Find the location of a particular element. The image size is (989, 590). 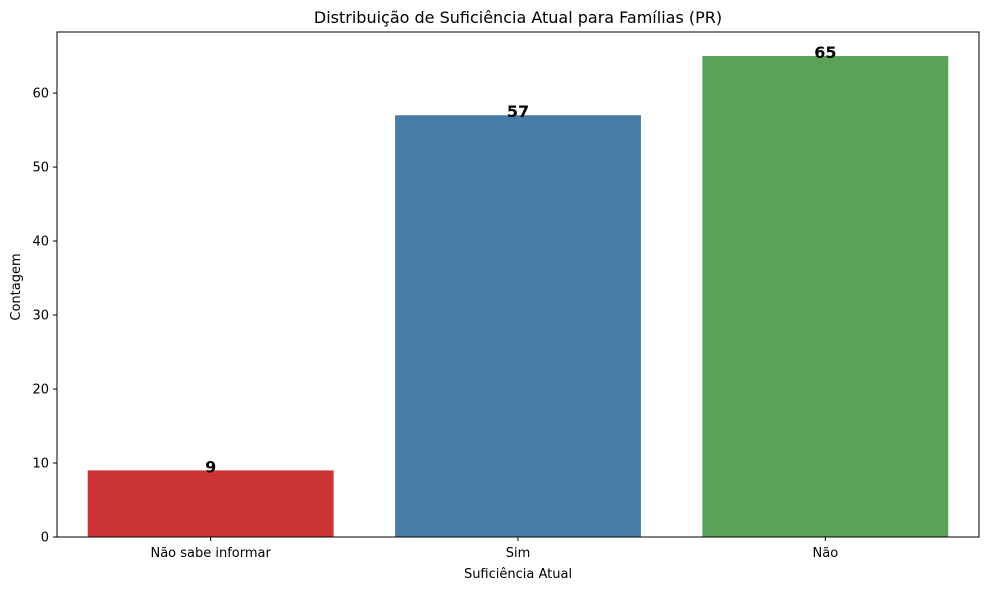

y-axis: 0 10 20 30 40 50 60 is located at coordinates (44, 316).